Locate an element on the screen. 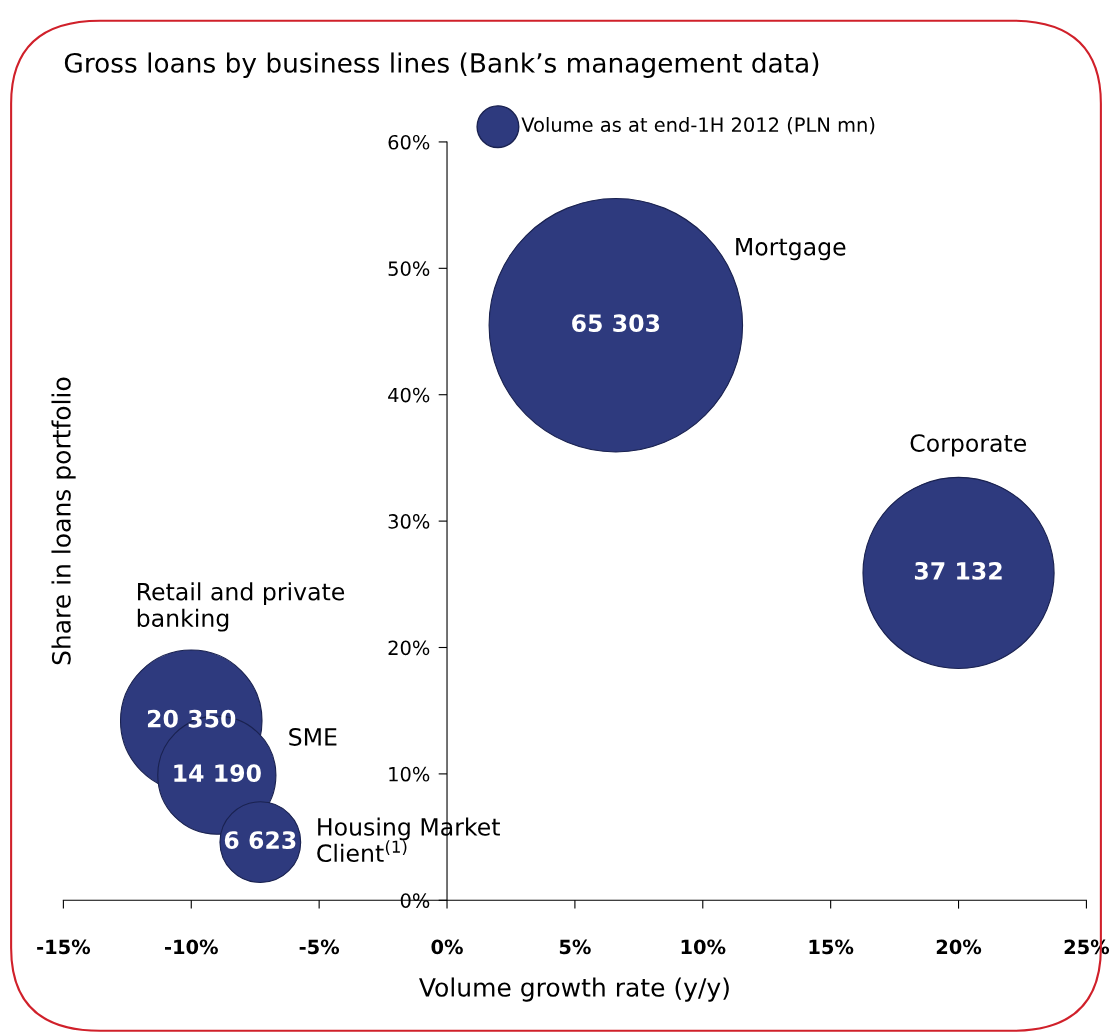 The height and width of the screenshot is (1036, 1112). data-label: 6 623 is located at coordinates (260, 840).